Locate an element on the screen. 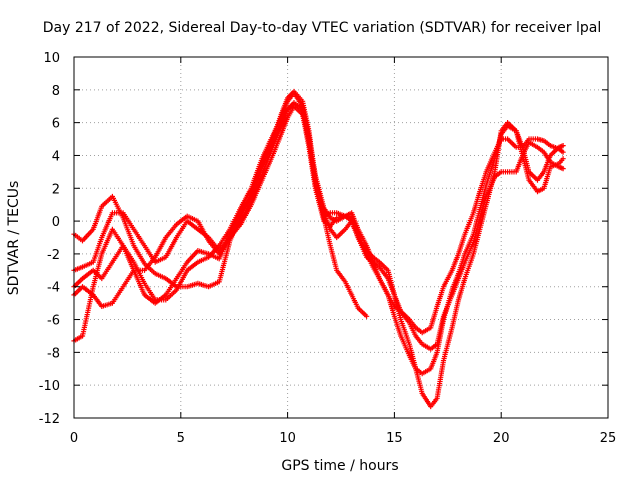 The image size is (640, 480). y-tick-label: -10 is located at coordinates (49, 386).